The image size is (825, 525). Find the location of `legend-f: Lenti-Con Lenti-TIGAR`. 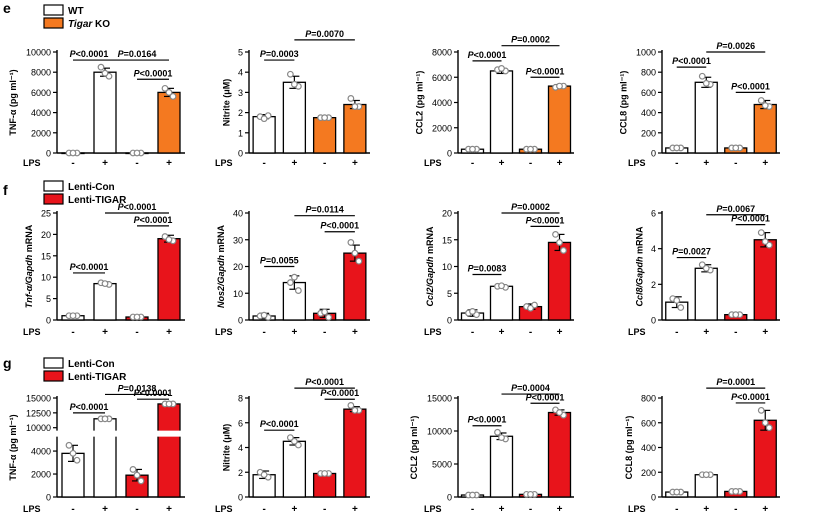

legend-f: Lenti-Con Lenti-TIGAR is located at coordinates (85, 193).